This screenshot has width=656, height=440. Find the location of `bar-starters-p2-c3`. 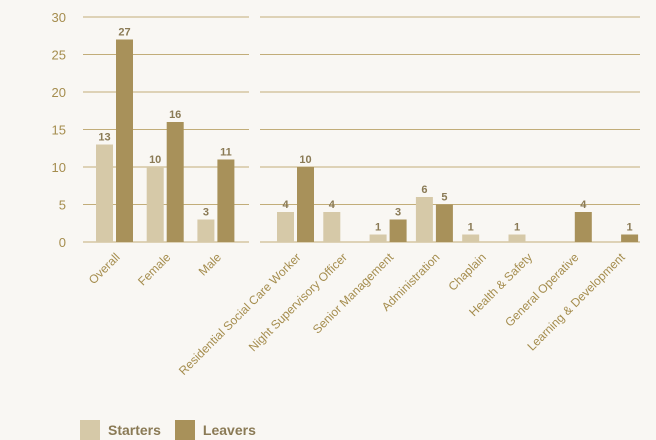

bar-starters-p2-c3 is located at coordinates (378, 238).